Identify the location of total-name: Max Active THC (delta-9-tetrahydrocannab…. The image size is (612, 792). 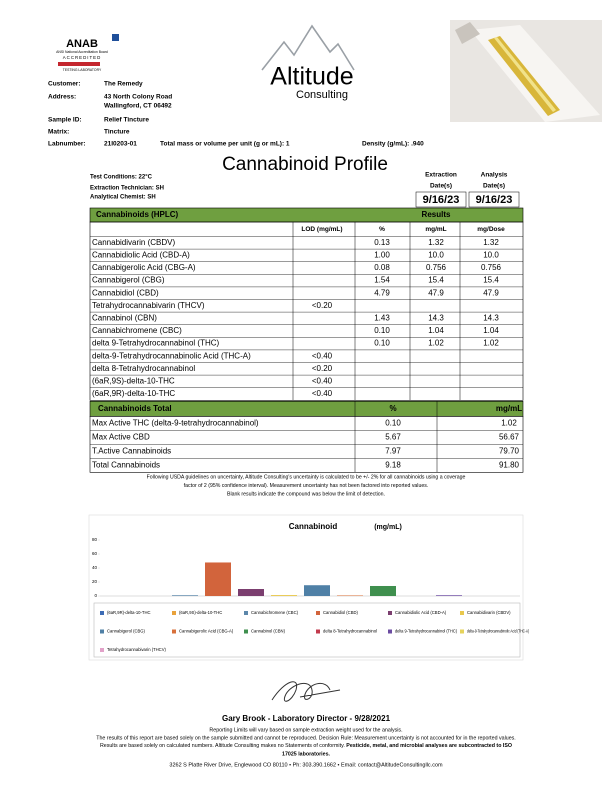
(175, 422).